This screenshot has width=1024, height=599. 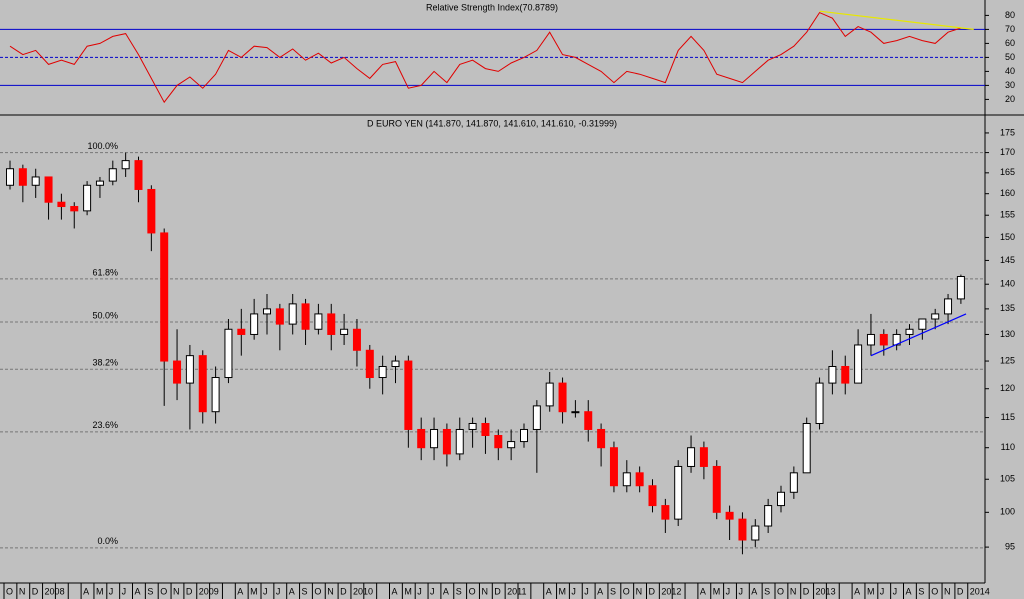 I want to click on y-tick-label: 110, so click(x=1008, y=447).